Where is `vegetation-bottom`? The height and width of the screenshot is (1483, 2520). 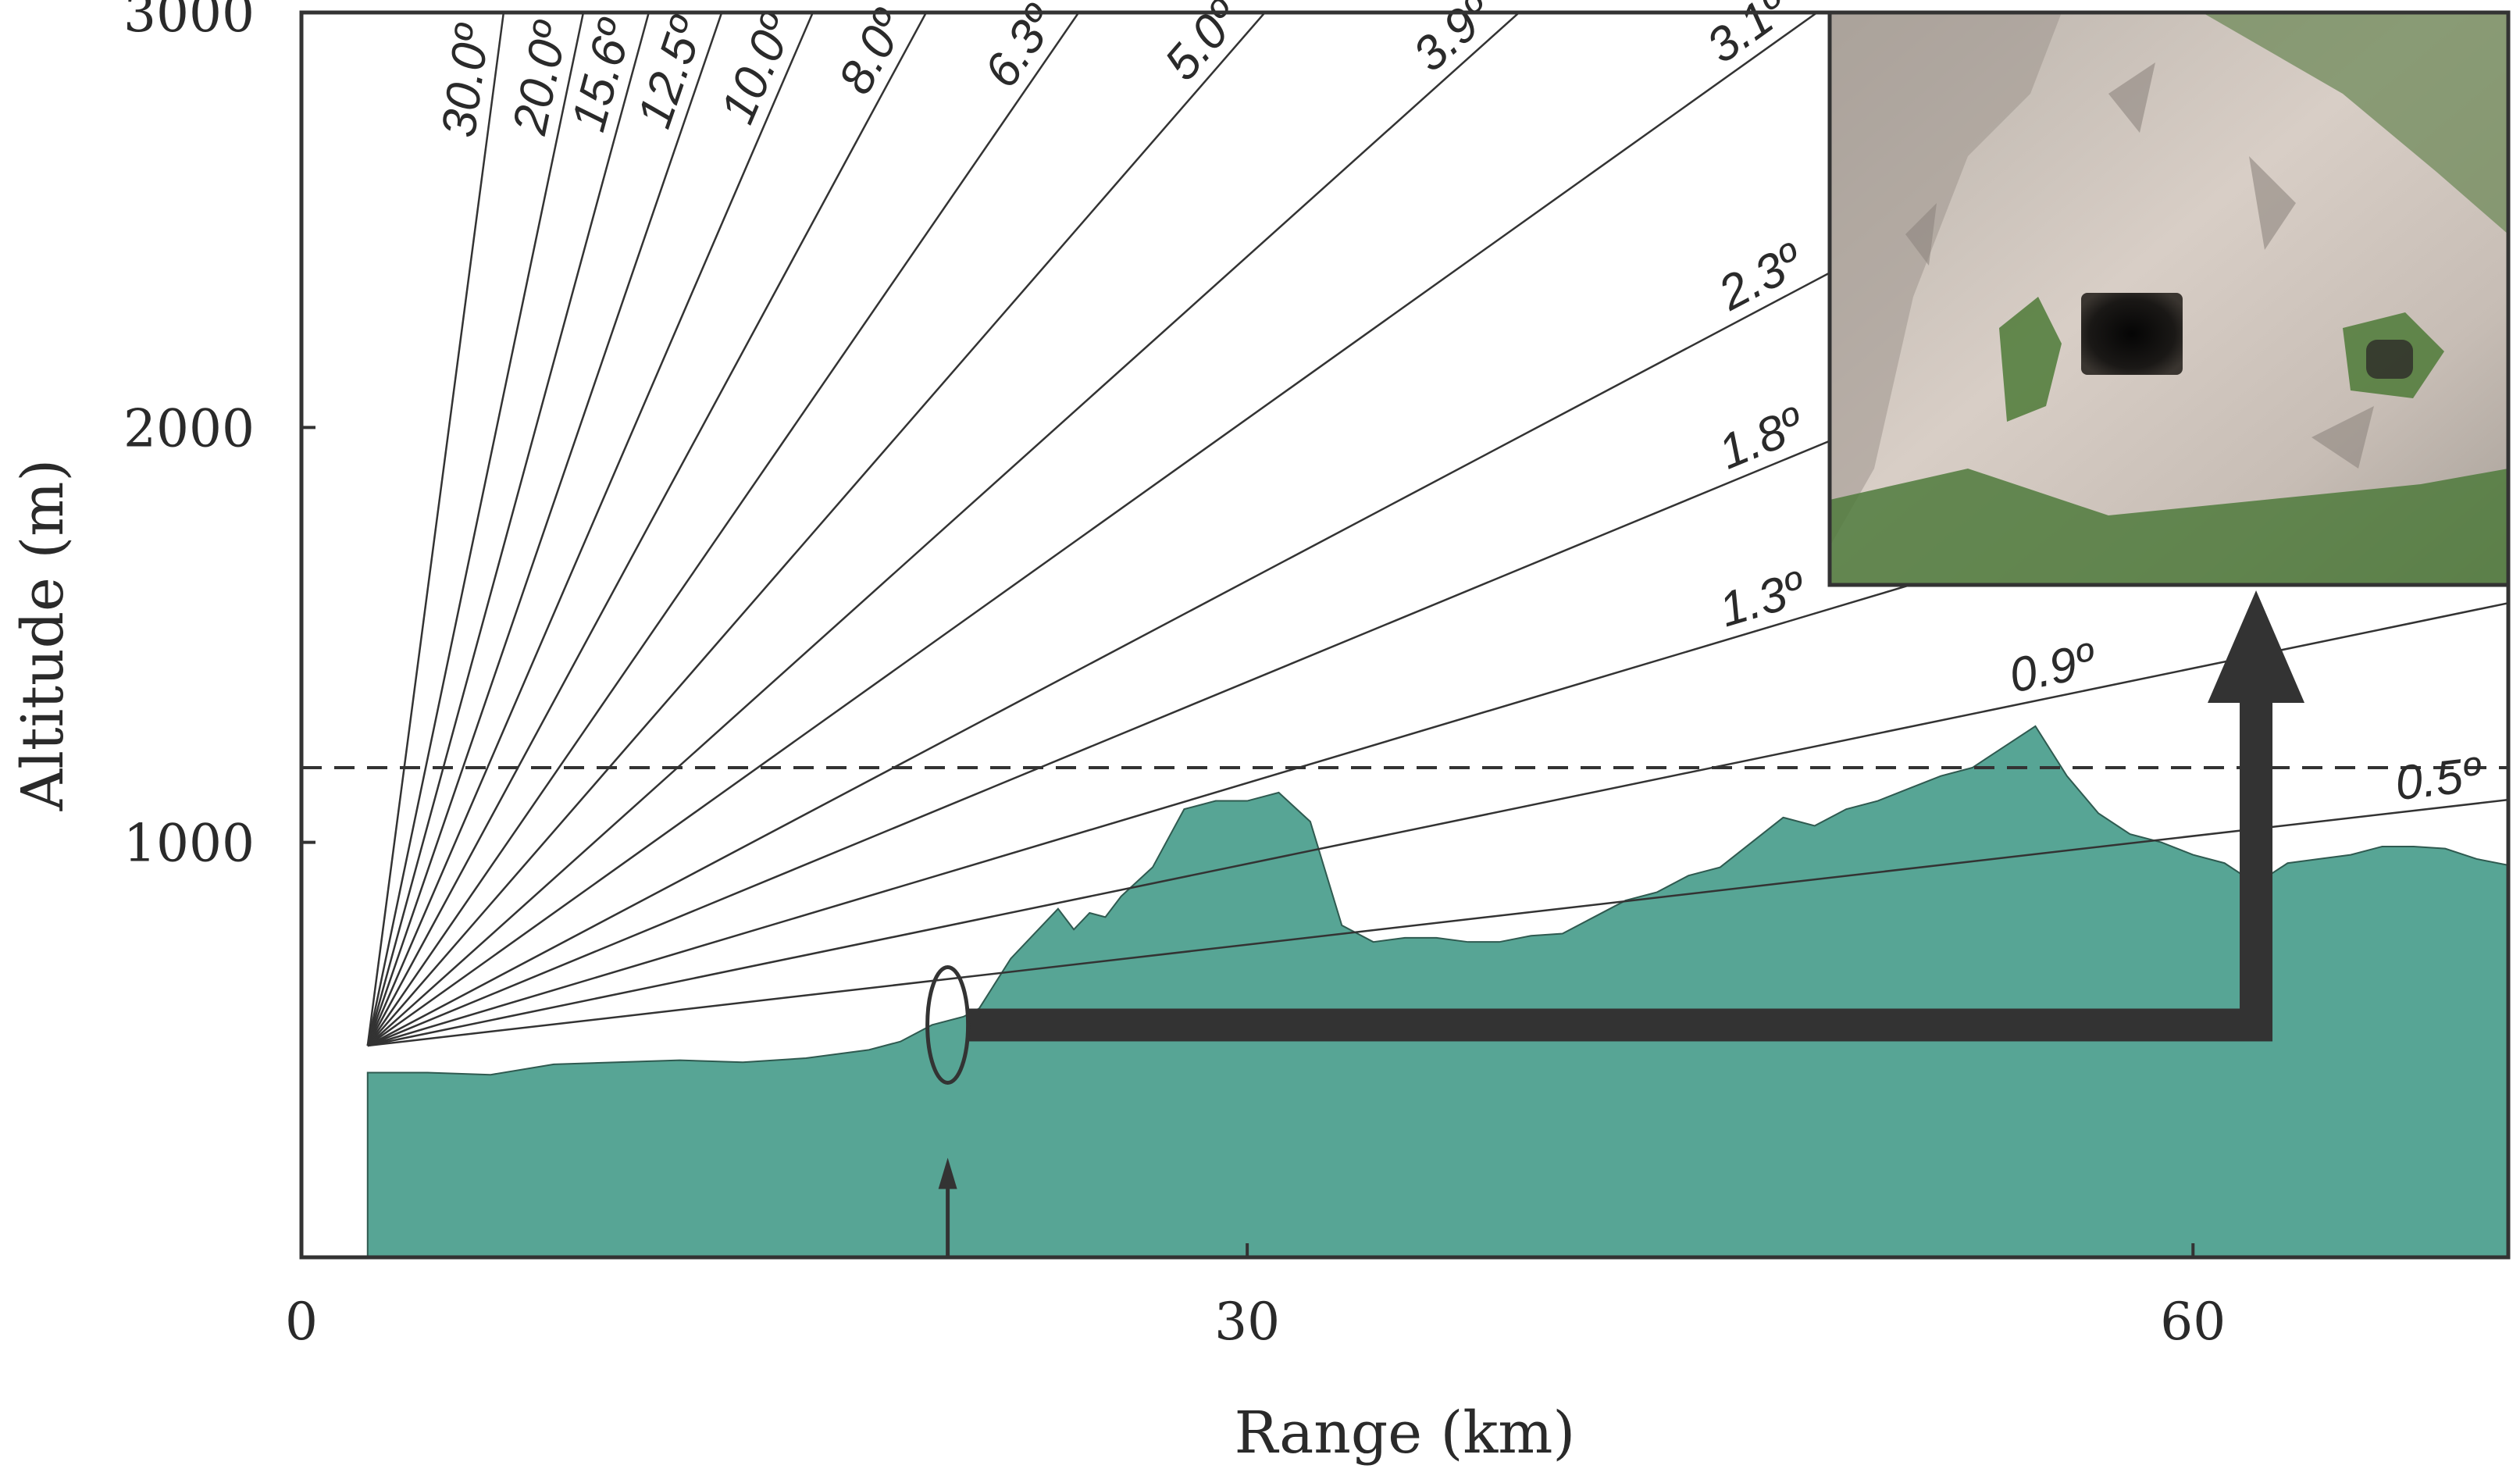
vegetation-bottom is located at coordinates (2169, 527).